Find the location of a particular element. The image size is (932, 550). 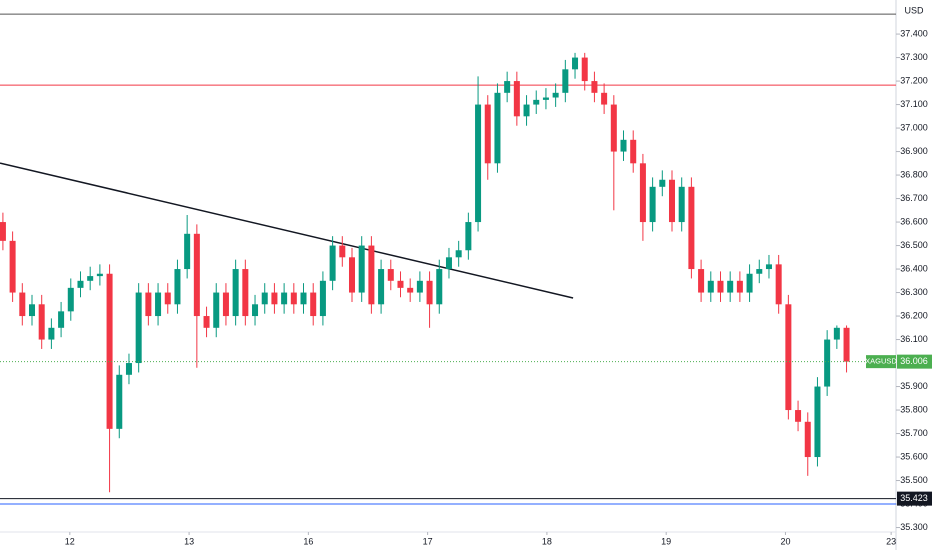

x-tick-label: 20 is located at coordinates (785, 541).